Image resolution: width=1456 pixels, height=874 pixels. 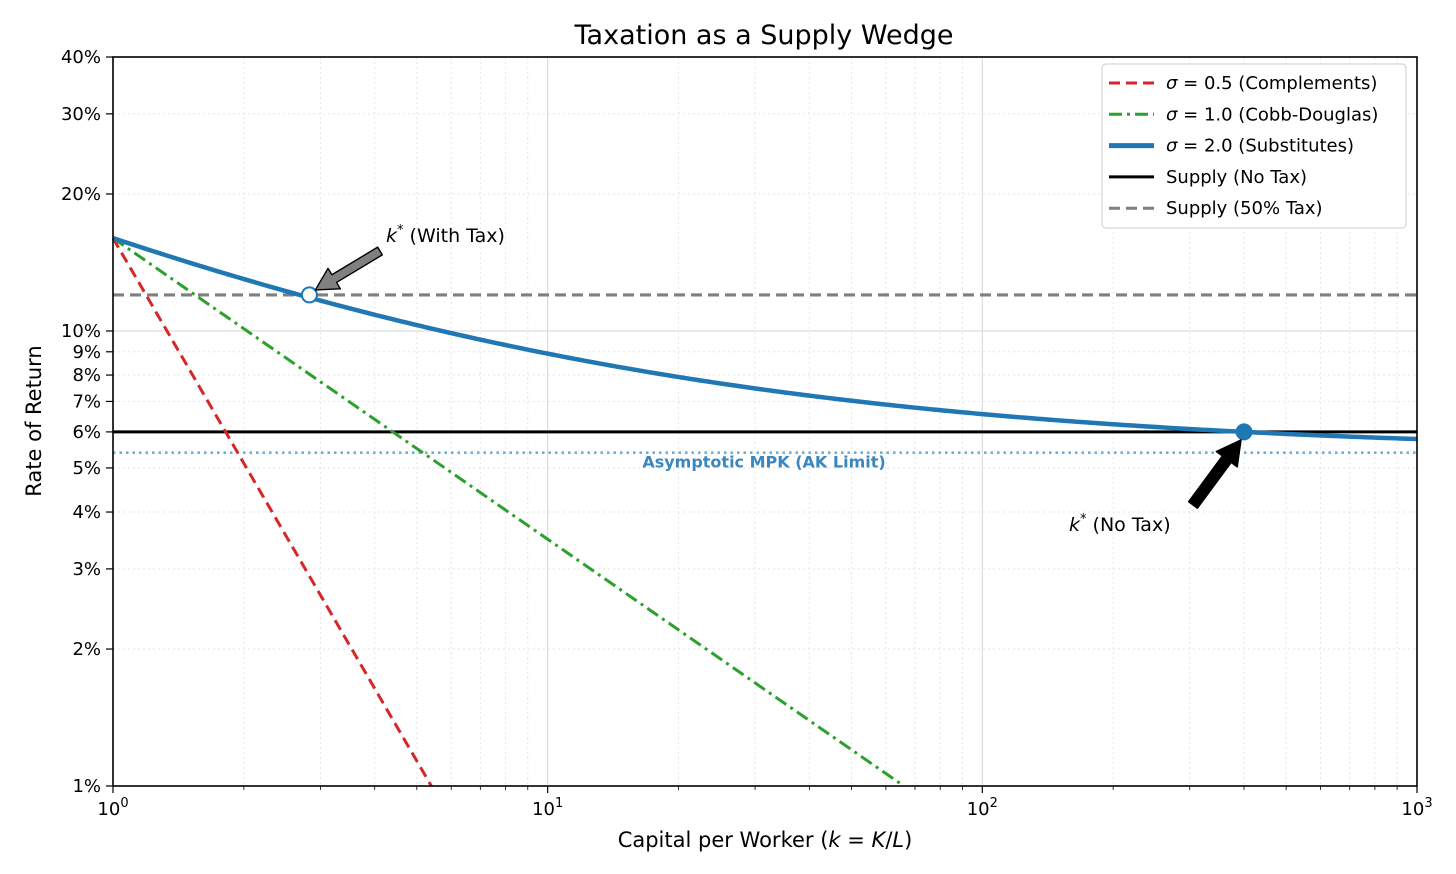 I want to click on x-tick-label: 10², so click(x=982, y=808).